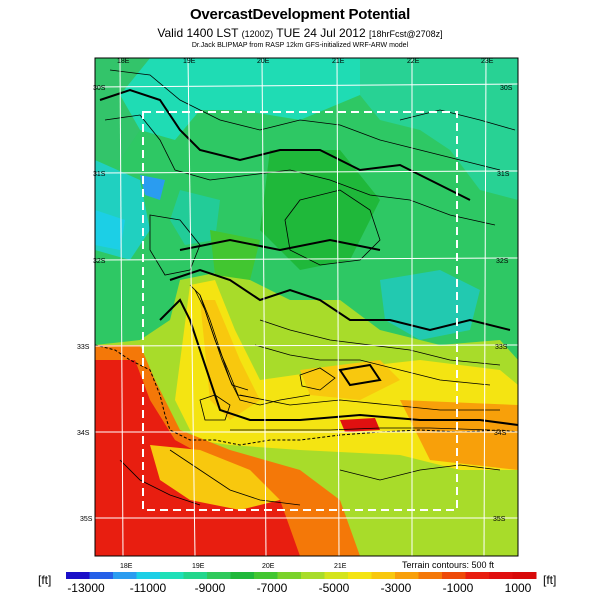 The width and height of the screenshot is (600, 600). What do you see at coordinates (272, 588) in the screenshot?
I see `colorbar-tick: -7000` at bounding box center [272, 588].